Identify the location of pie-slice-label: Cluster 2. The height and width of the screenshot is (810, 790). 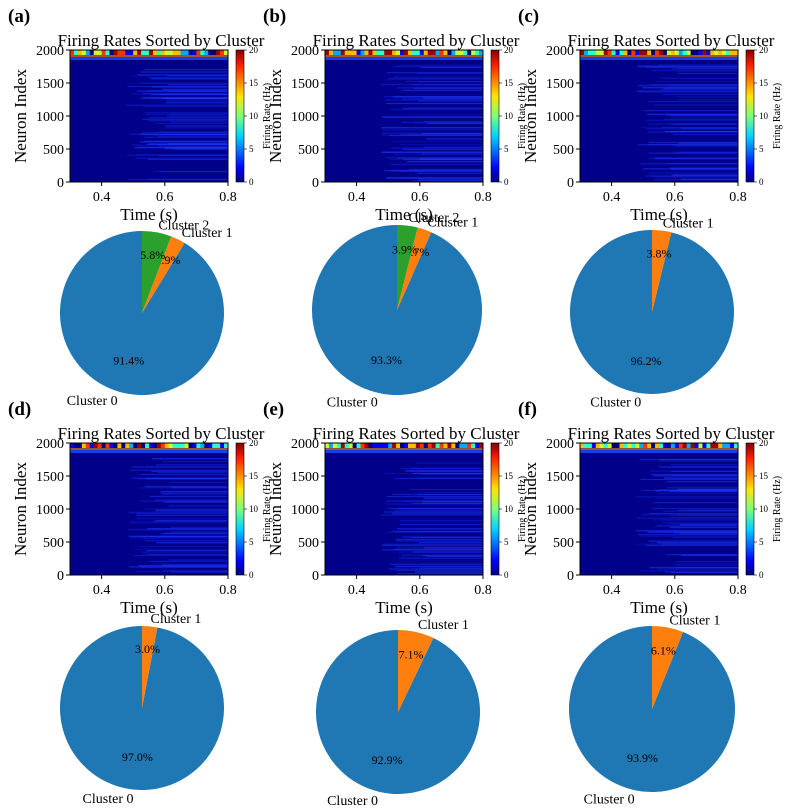
(183, 225).